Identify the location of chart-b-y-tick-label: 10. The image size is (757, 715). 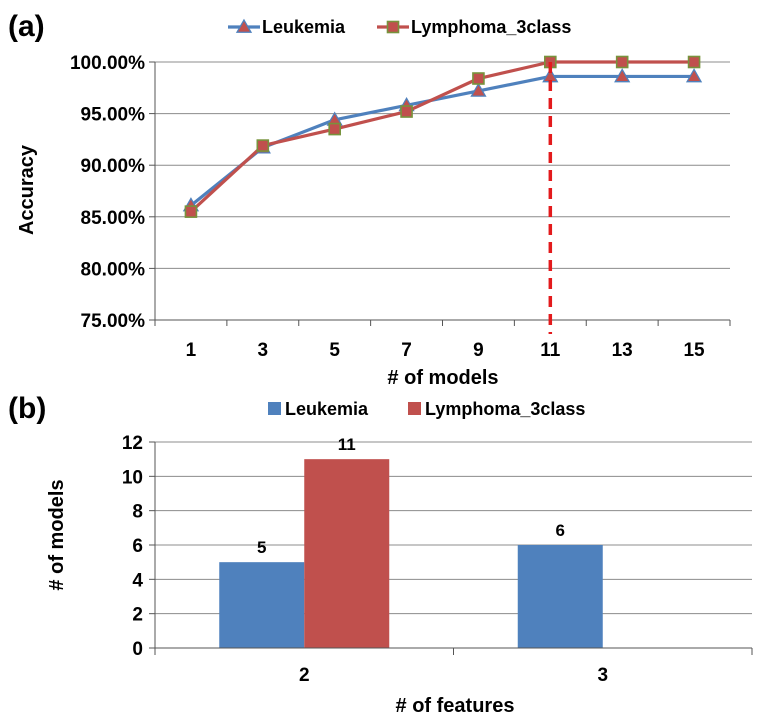
(132, 477).